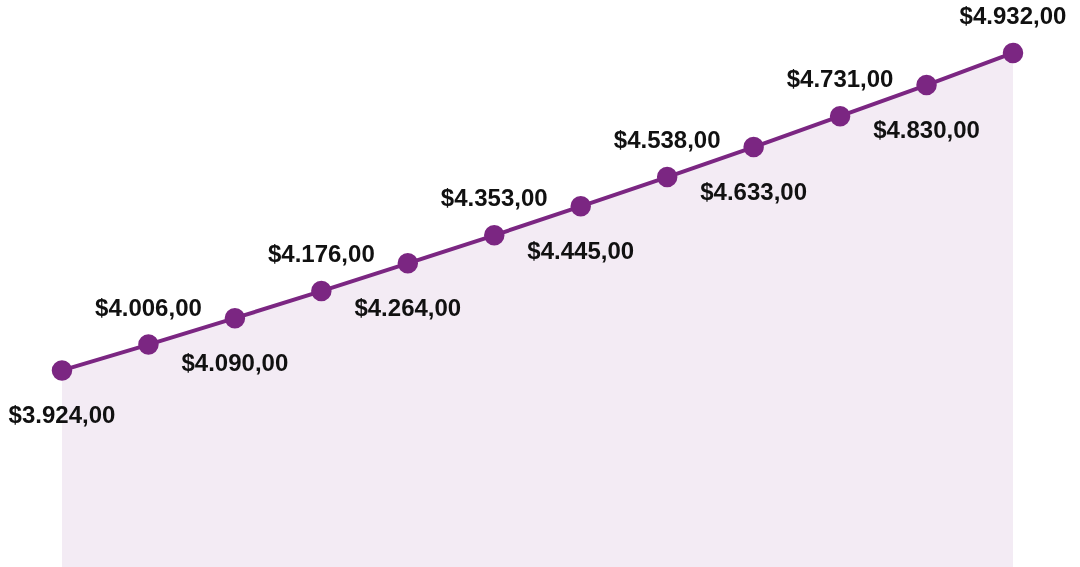 The width and height of the screenshot is (1080, 567). Describe the element at coordinates (926, 130) in the screenshot. I see `data-label: $4.830,00` at that location.